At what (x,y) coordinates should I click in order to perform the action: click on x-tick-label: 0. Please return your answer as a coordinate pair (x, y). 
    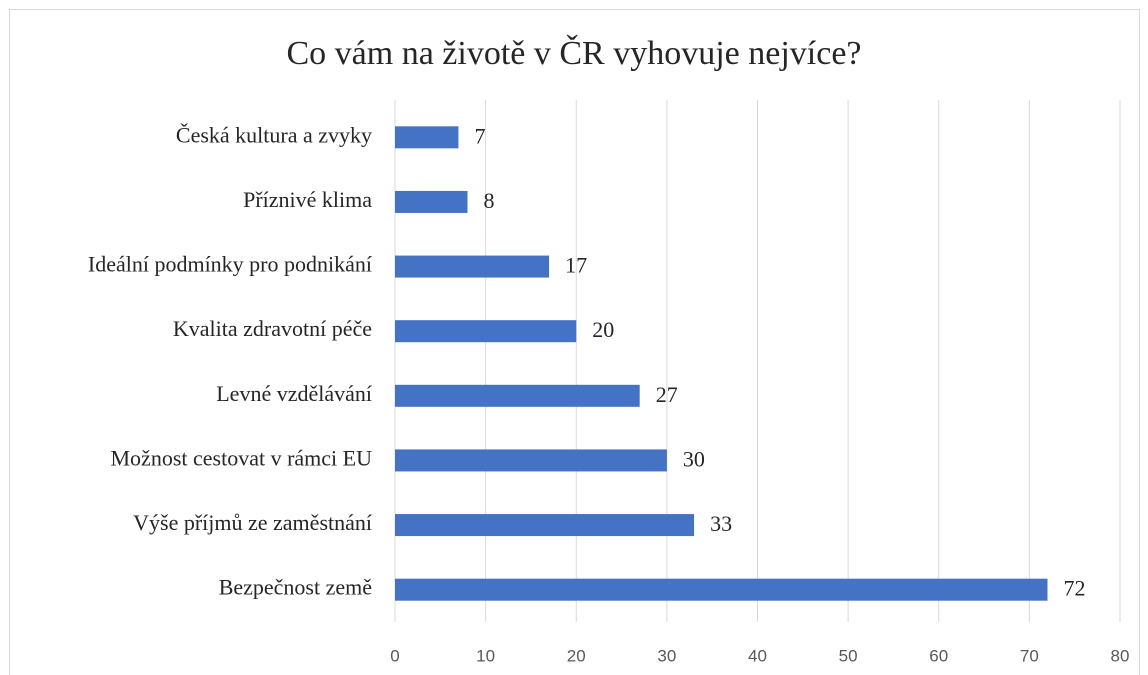
    Looking at the image, I should click on (394, 655).